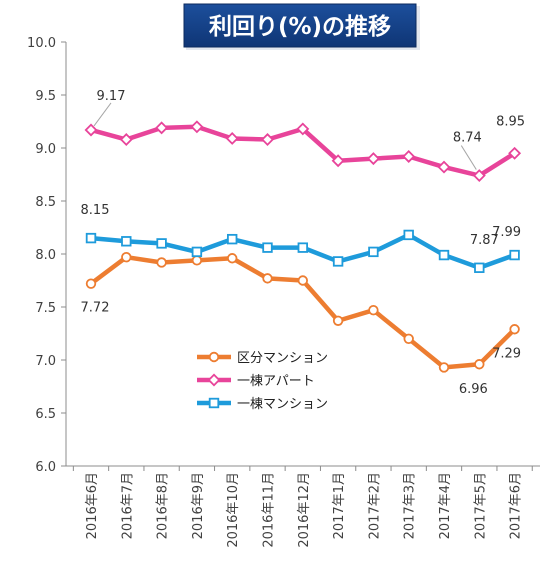 The height and width of the screenshot is (568, 552). Describe the element at coordinates (198, 505) in the screenshot. I see `x-tick-label: 2016年9月` at that location.